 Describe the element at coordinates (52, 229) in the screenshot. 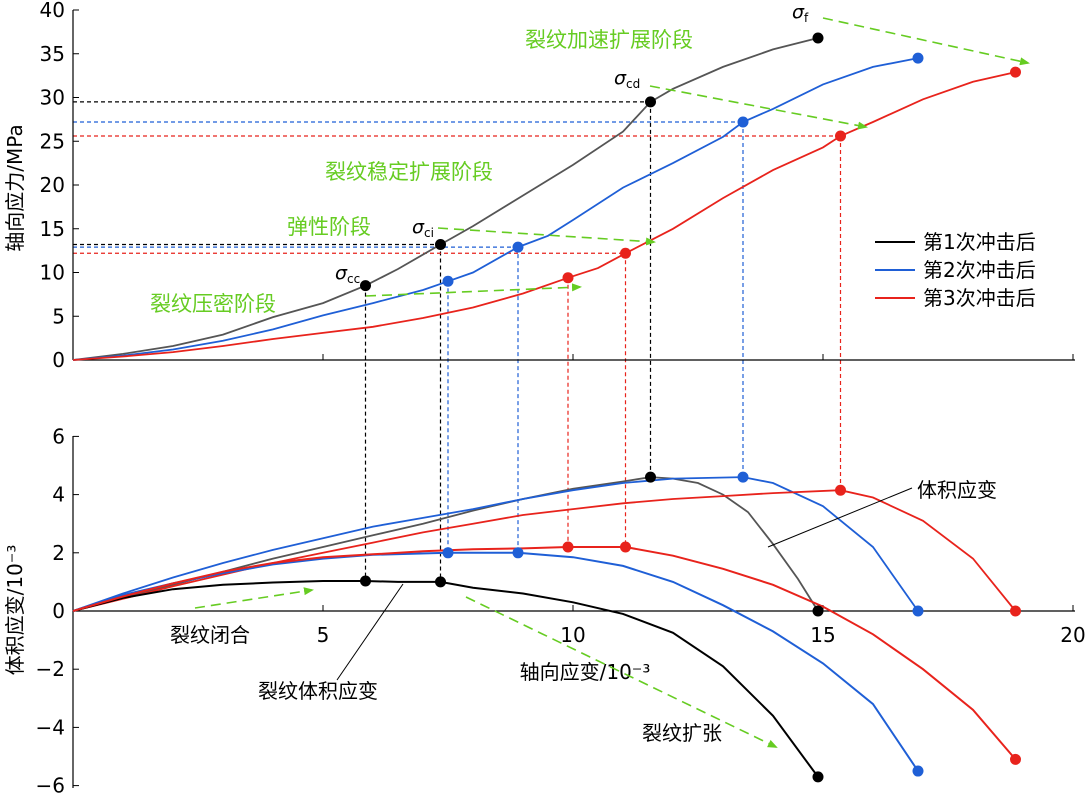

I see `top-ytick-label: 15` at that location.